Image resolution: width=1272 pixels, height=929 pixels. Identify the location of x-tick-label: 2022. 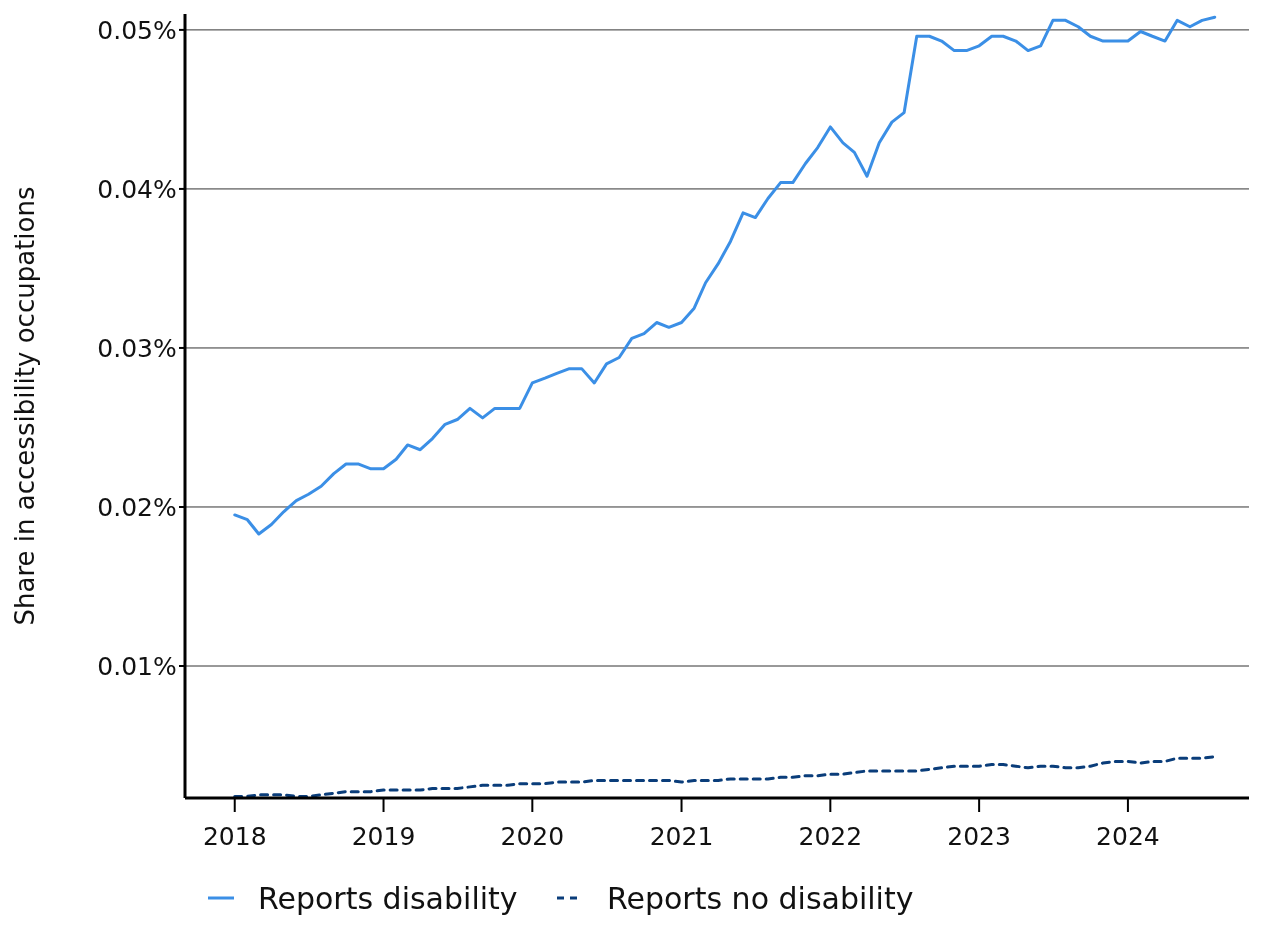
(830, 836).